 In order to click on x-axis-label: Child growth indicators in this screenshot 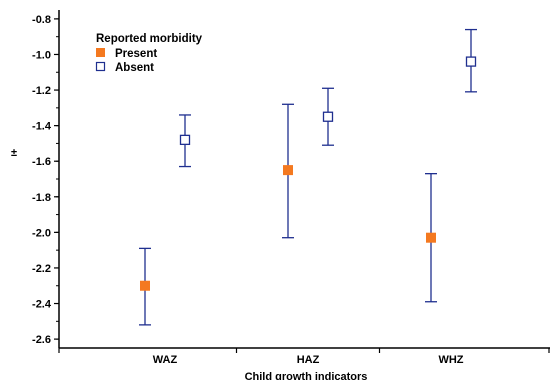, I will do `click(306, 375)`.